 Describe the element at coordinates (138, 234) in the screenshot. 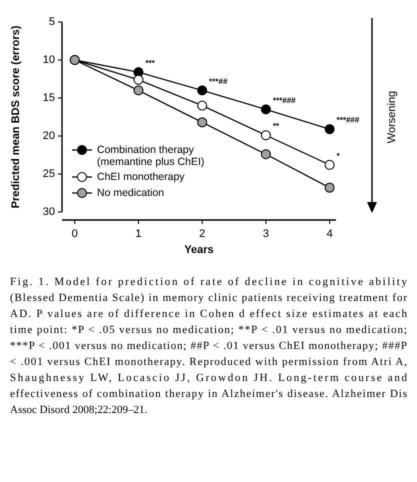

I see `x-tick-label: 1` at that location.